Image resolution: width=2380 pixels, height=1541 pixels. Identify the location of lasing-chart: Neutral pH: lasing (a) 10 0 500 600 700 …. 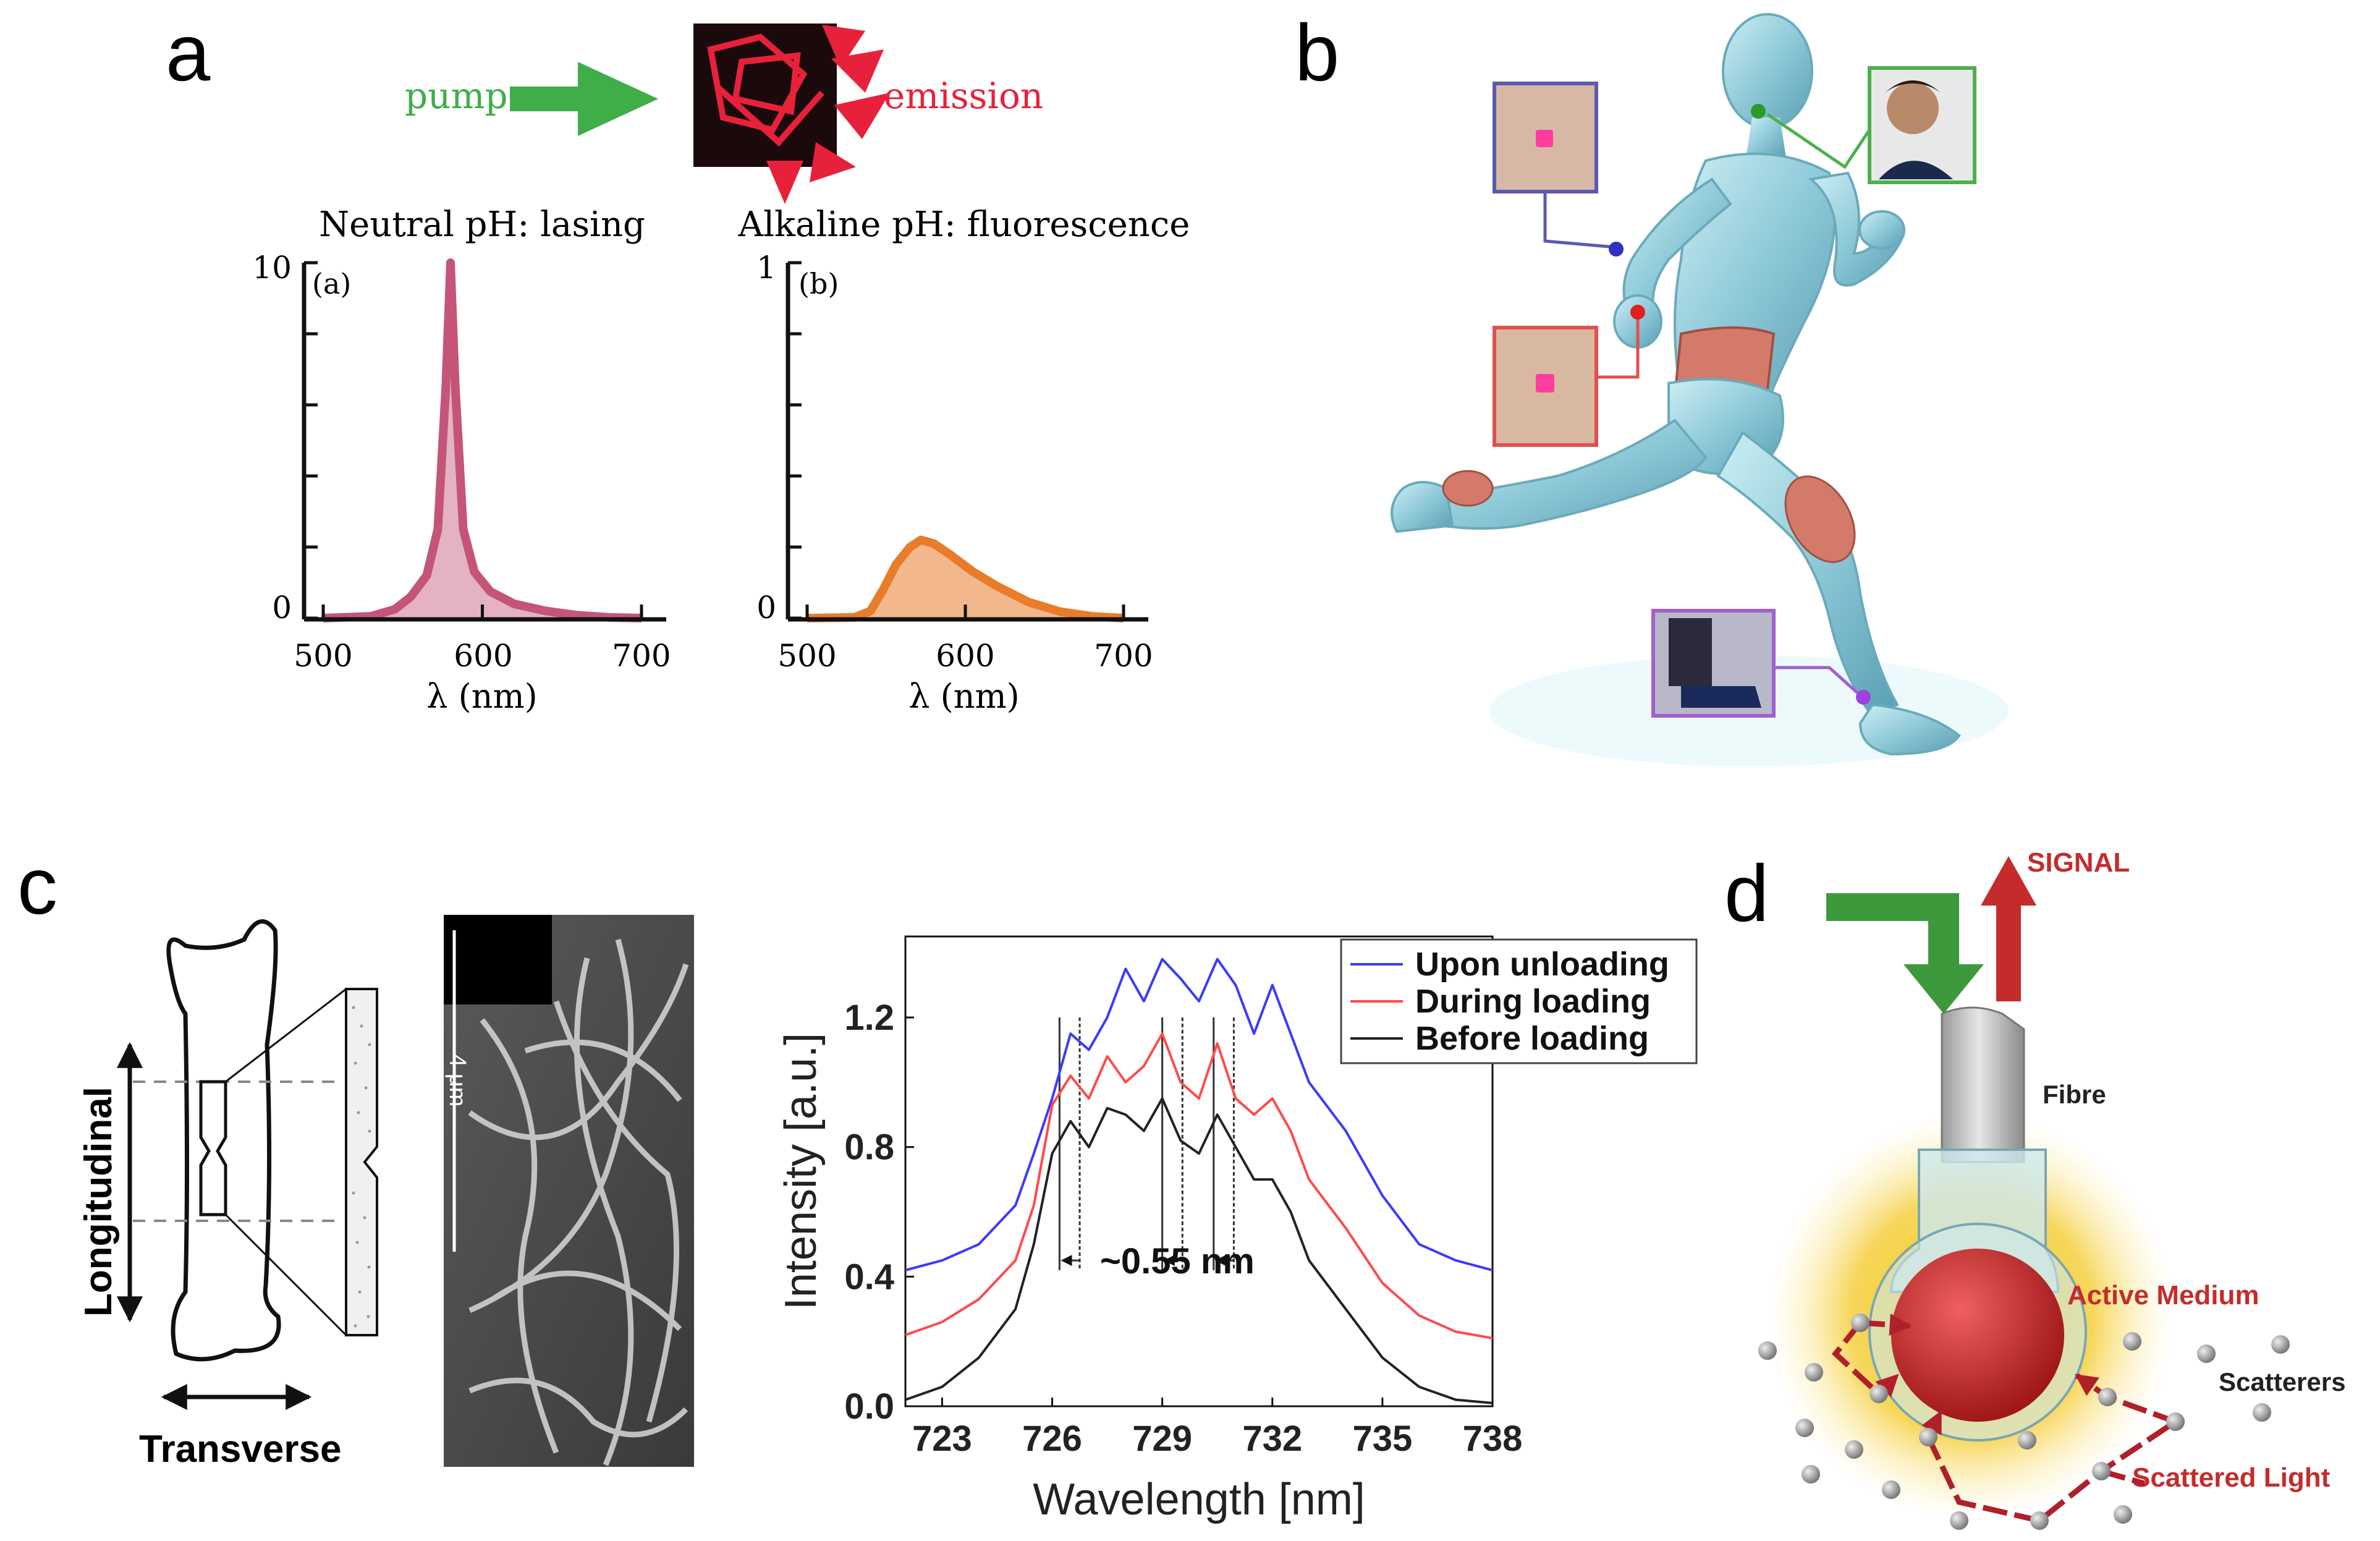
(462, 460).